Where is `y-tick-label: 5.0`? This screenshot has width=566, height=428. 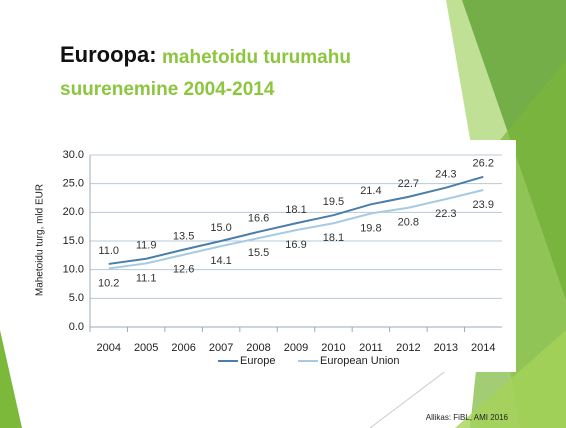
y-tick-label: 5.0 is located at coordinates (76, 298).